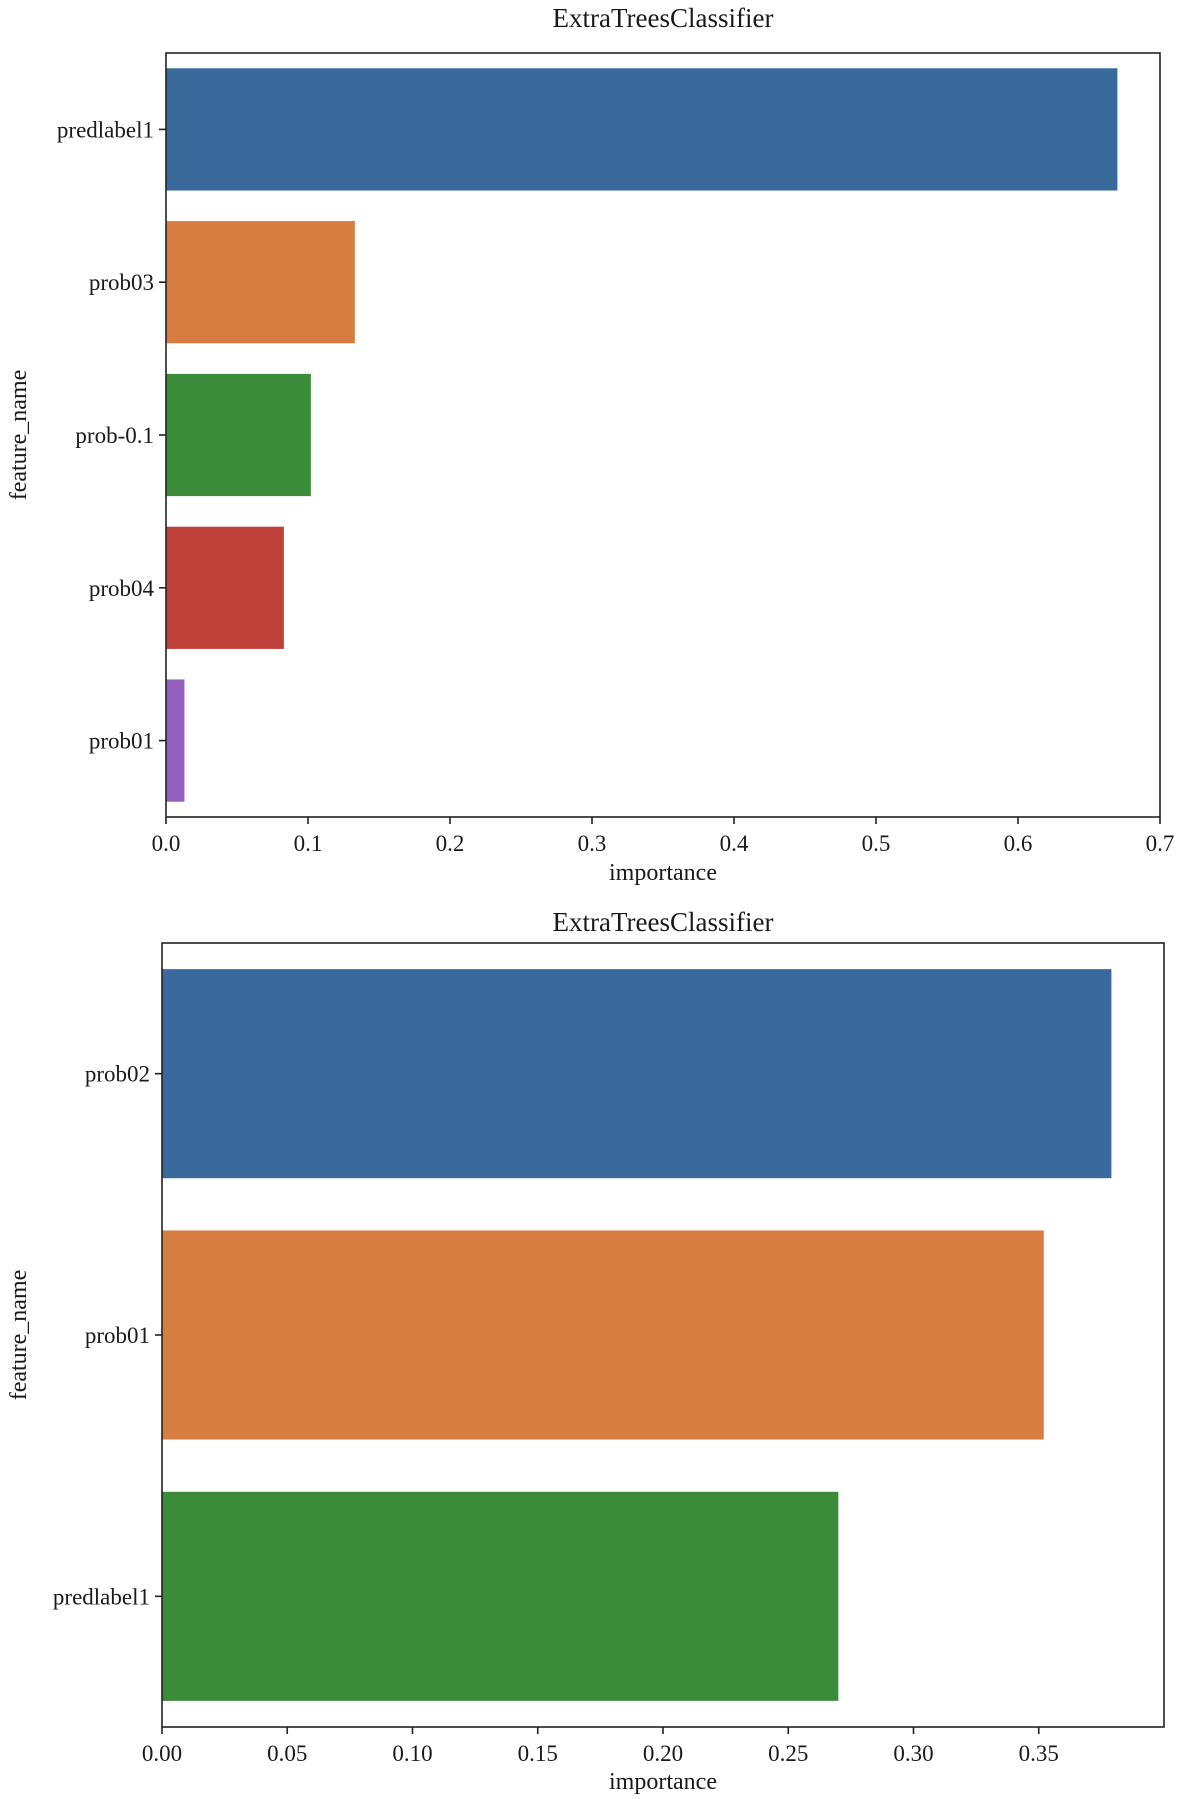 The image size is (1181, 1799). What do you see at coordinates (734, 843) in the screenshot?
I see `x-tick-label: 0.4` at bounding box center [734, 843].